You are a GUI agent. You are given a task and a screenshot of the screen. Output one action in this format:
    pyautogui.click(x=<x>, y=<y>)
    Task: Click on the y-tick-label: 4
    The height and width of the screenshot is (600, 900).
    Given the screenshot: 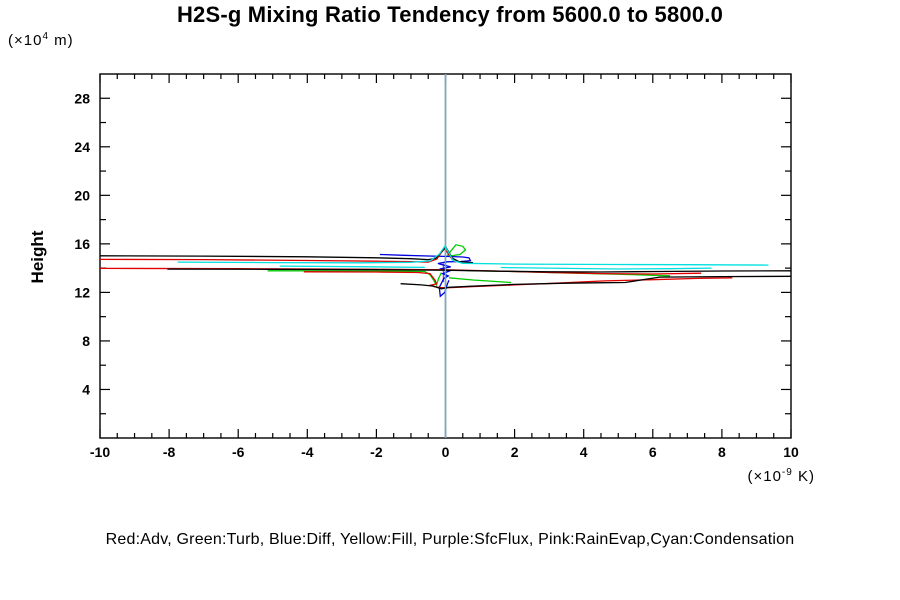 What is the action you would take?
    pyautogui.click(x=86, y=389)
    